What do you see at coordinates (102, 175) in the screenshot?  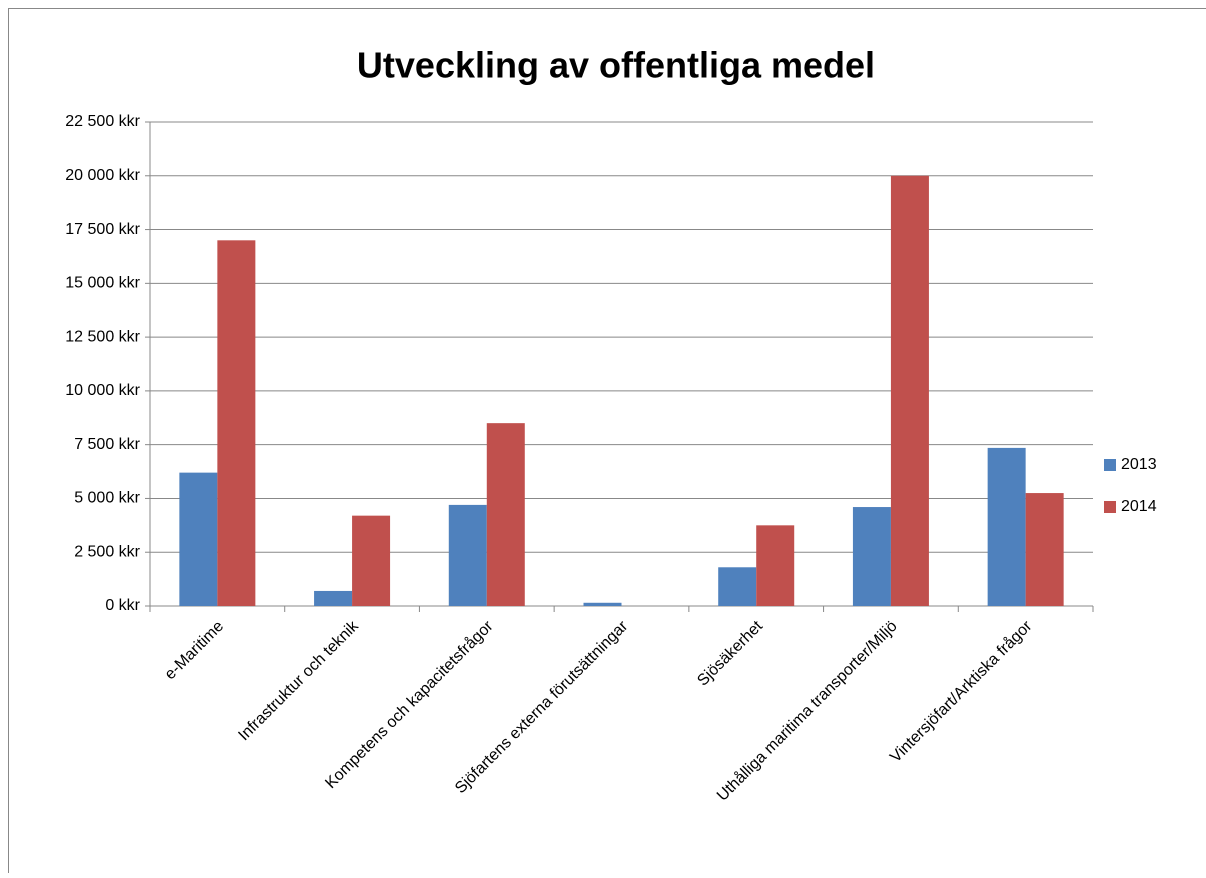 I see `y-tick-label: 20 000 kkr` at bounding box center [102, 175].